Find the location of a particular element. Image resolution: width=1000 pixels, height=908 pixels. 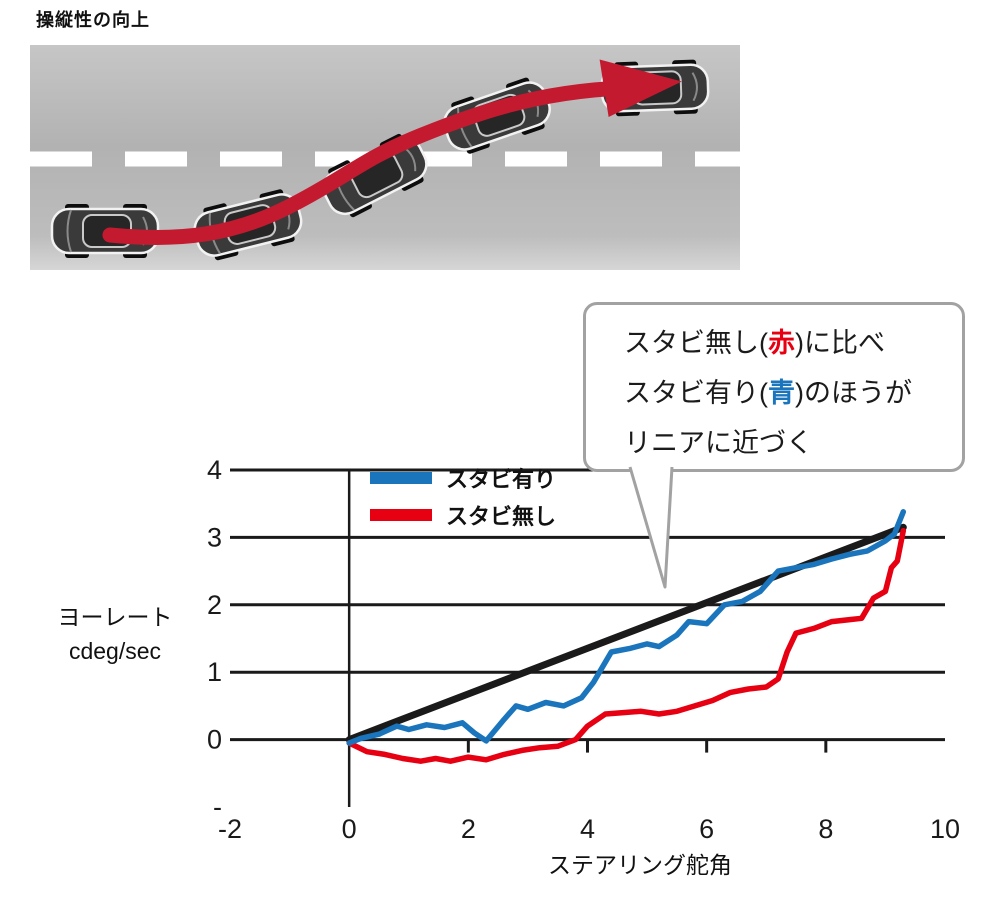

callout-line-3: リニアに近づく is located at coordinates (718, 443).